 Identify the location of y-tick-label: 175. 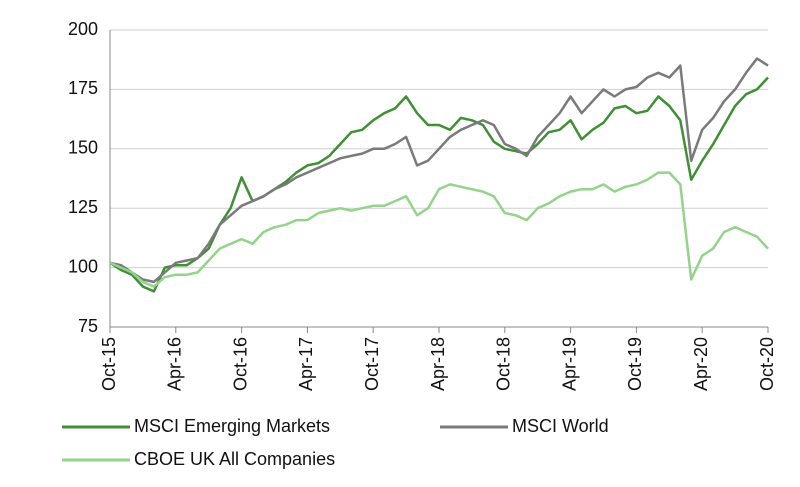
(83, 88).